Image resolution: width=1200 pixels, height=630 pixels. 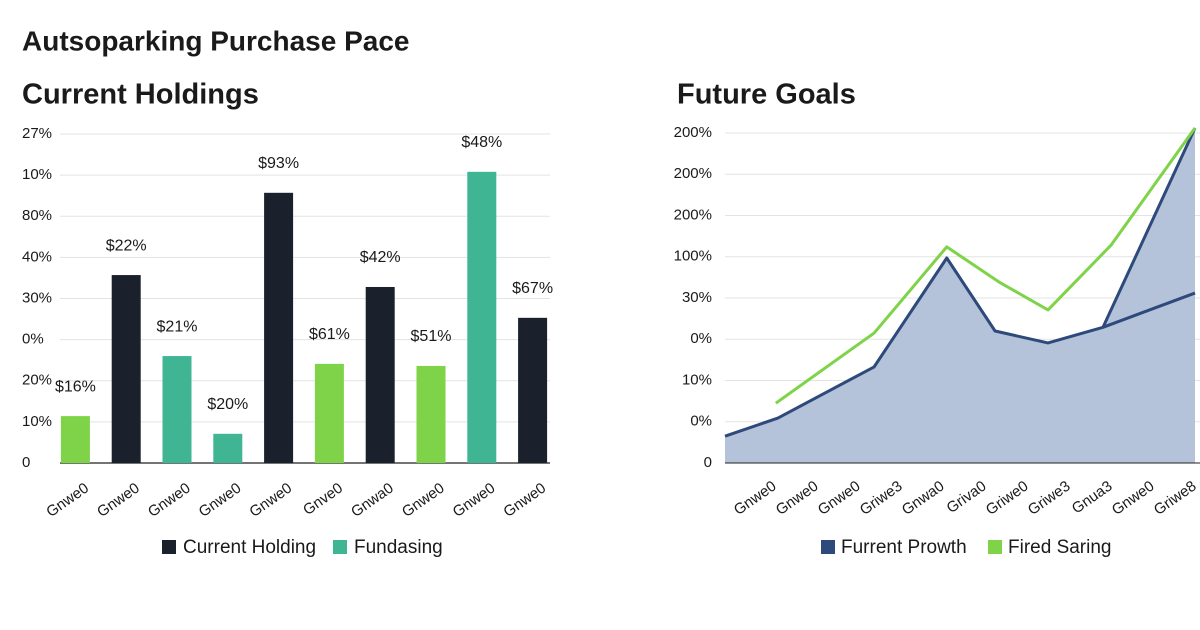 I want to click on bar-label: $93%, so click(x=278, y=163).